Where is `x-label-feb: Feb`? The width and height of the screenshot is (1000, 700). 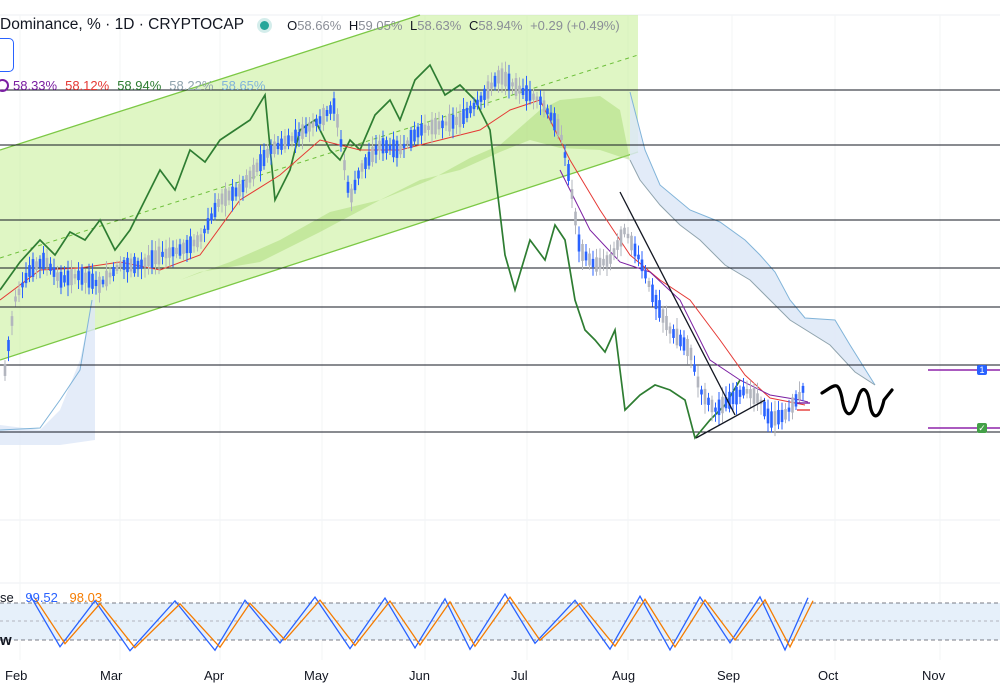
x-label-feb: Feb is located at coordinates (16, 675).